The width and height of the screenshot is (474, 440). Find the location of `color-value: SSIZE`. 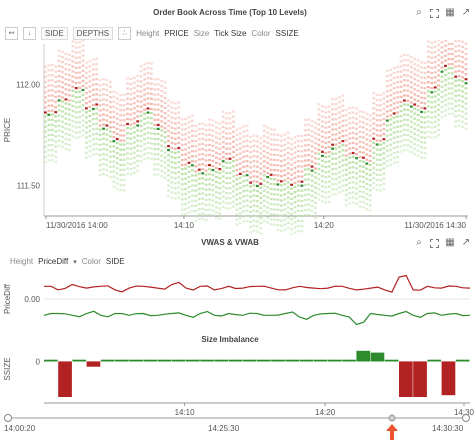

color-value: SSIZE is located at coordinates (287, 33).